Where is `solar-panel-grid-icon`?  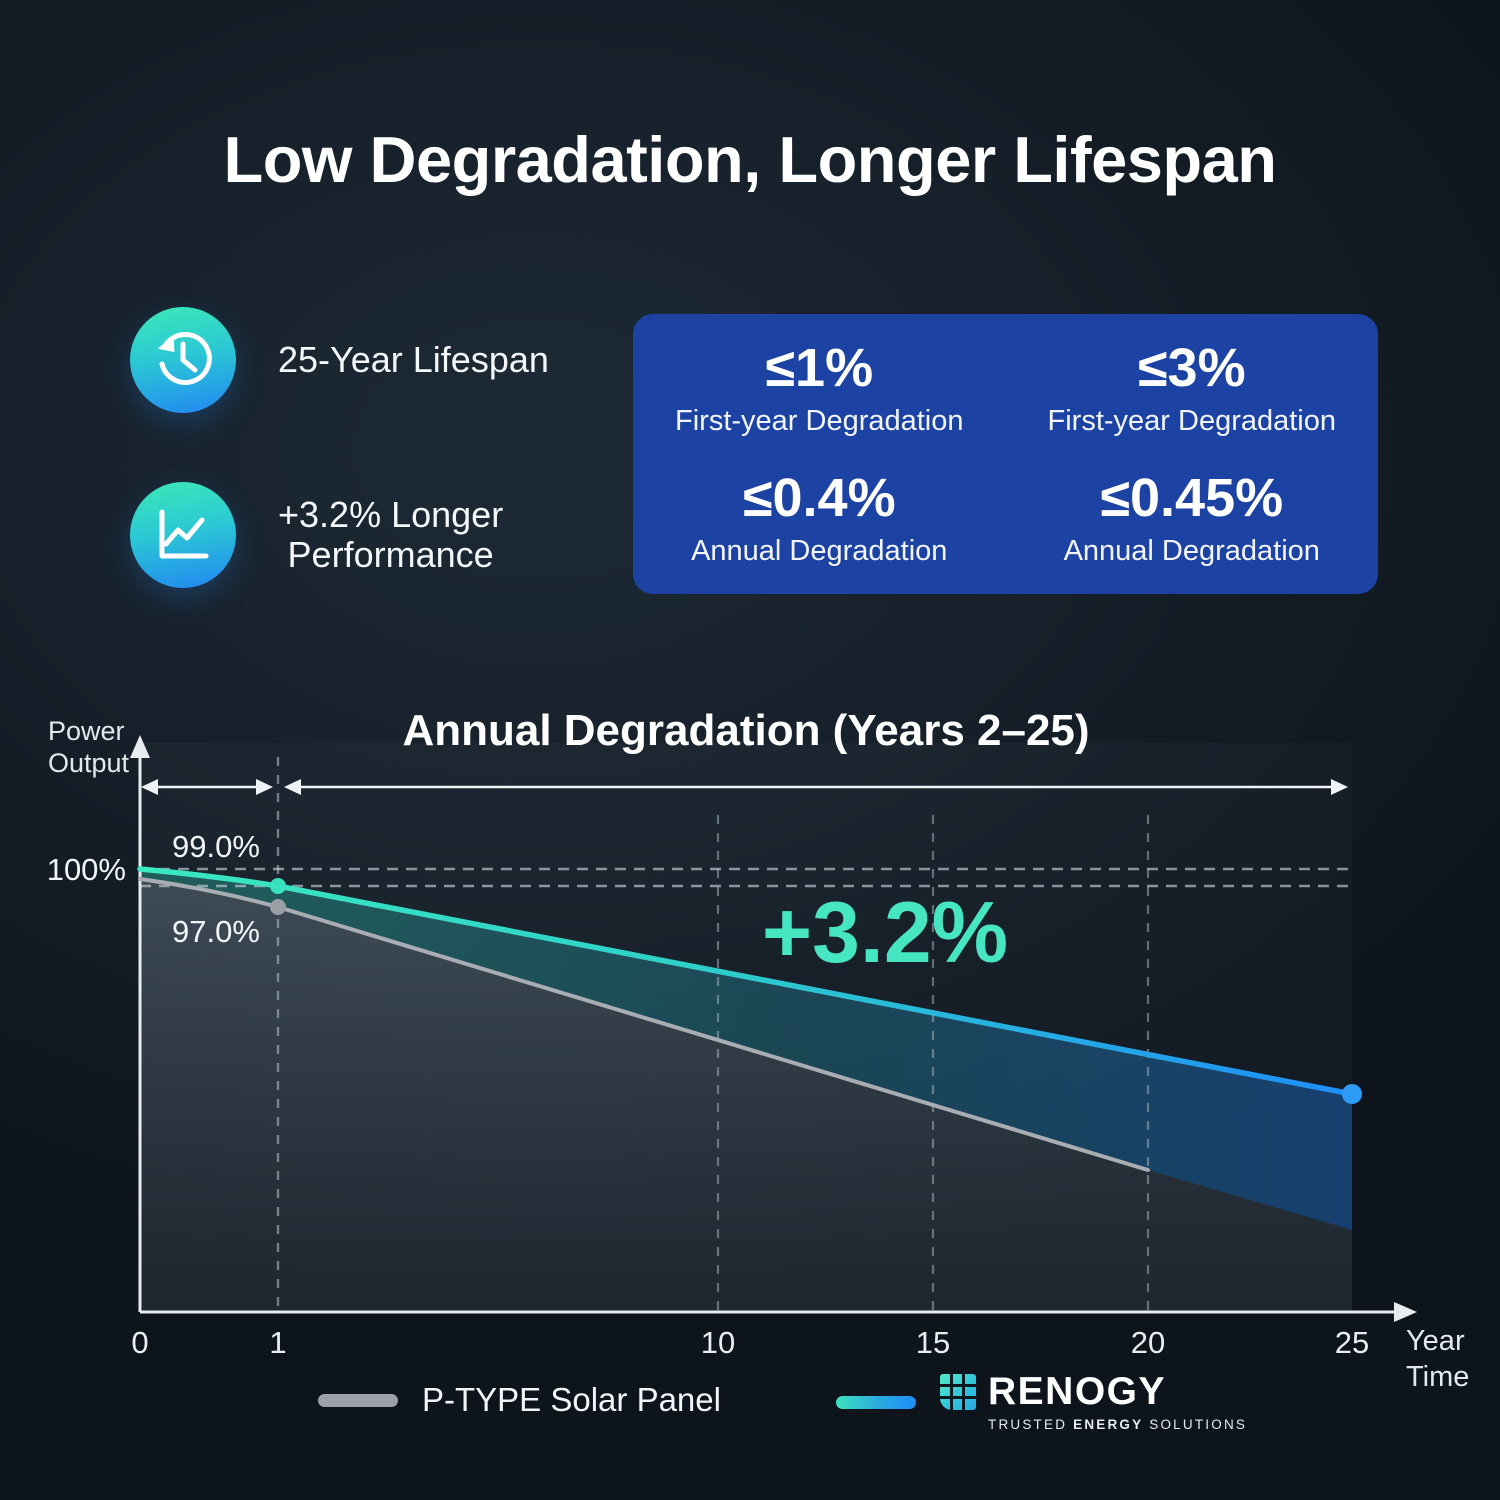 solar-panel-grid-icon is located at coordinates (958, 1392).